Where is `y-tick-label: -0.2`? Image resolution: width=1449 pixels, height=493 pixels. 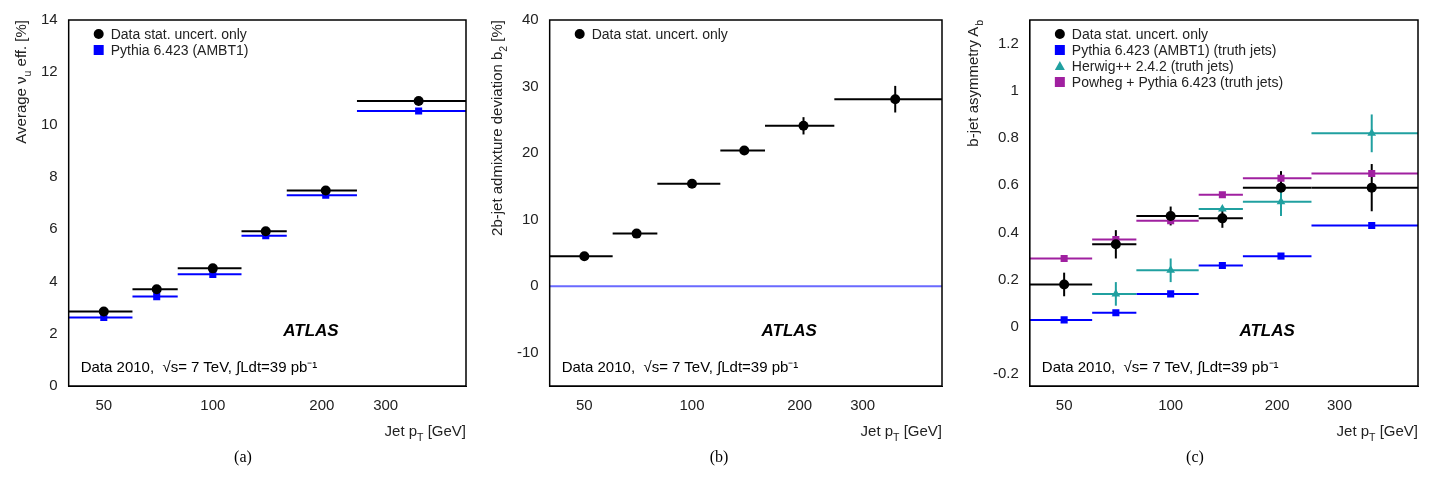 y-tick-label: -0.2 is located at coordinates (1005, 373).